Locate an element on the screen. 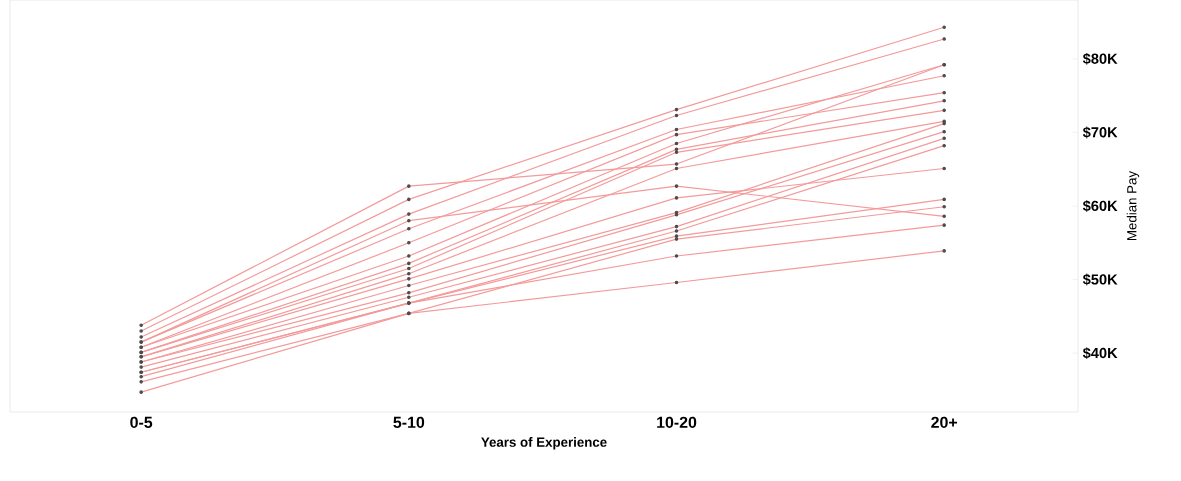 This screenshot has height=481, width=1181. x-tick-label: 5-10 is located at coordinates (409, 422).